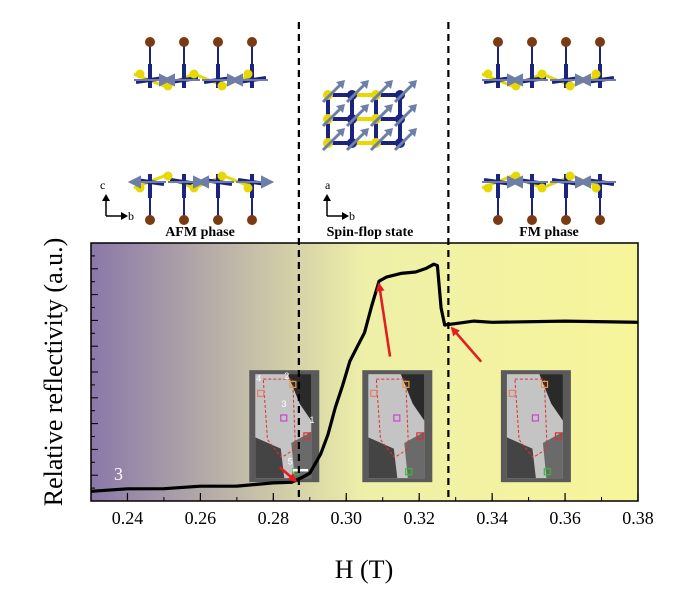 The width and height of the screenshot is (699, 595). Describe the element at coordinates (201, 518) in the screenshot. I see `x-tick-label: 0.26` at that location.